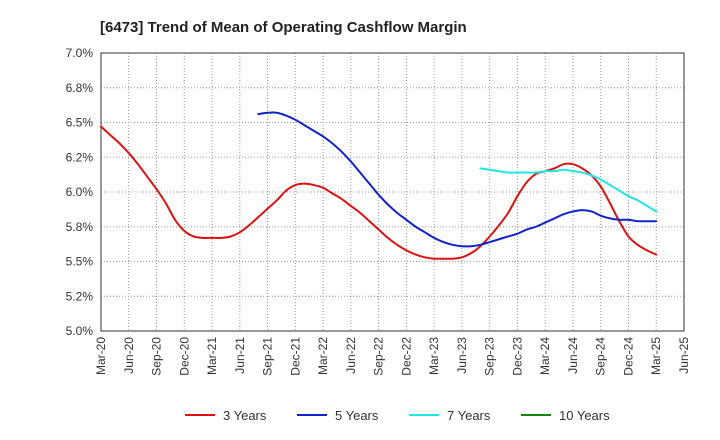 This screenshot has height=440, width=720. What do you see at coordinates (601, 356) in the screenshot?
I see `x-tick-label: Sep-24` at bounding box center [601, 356].